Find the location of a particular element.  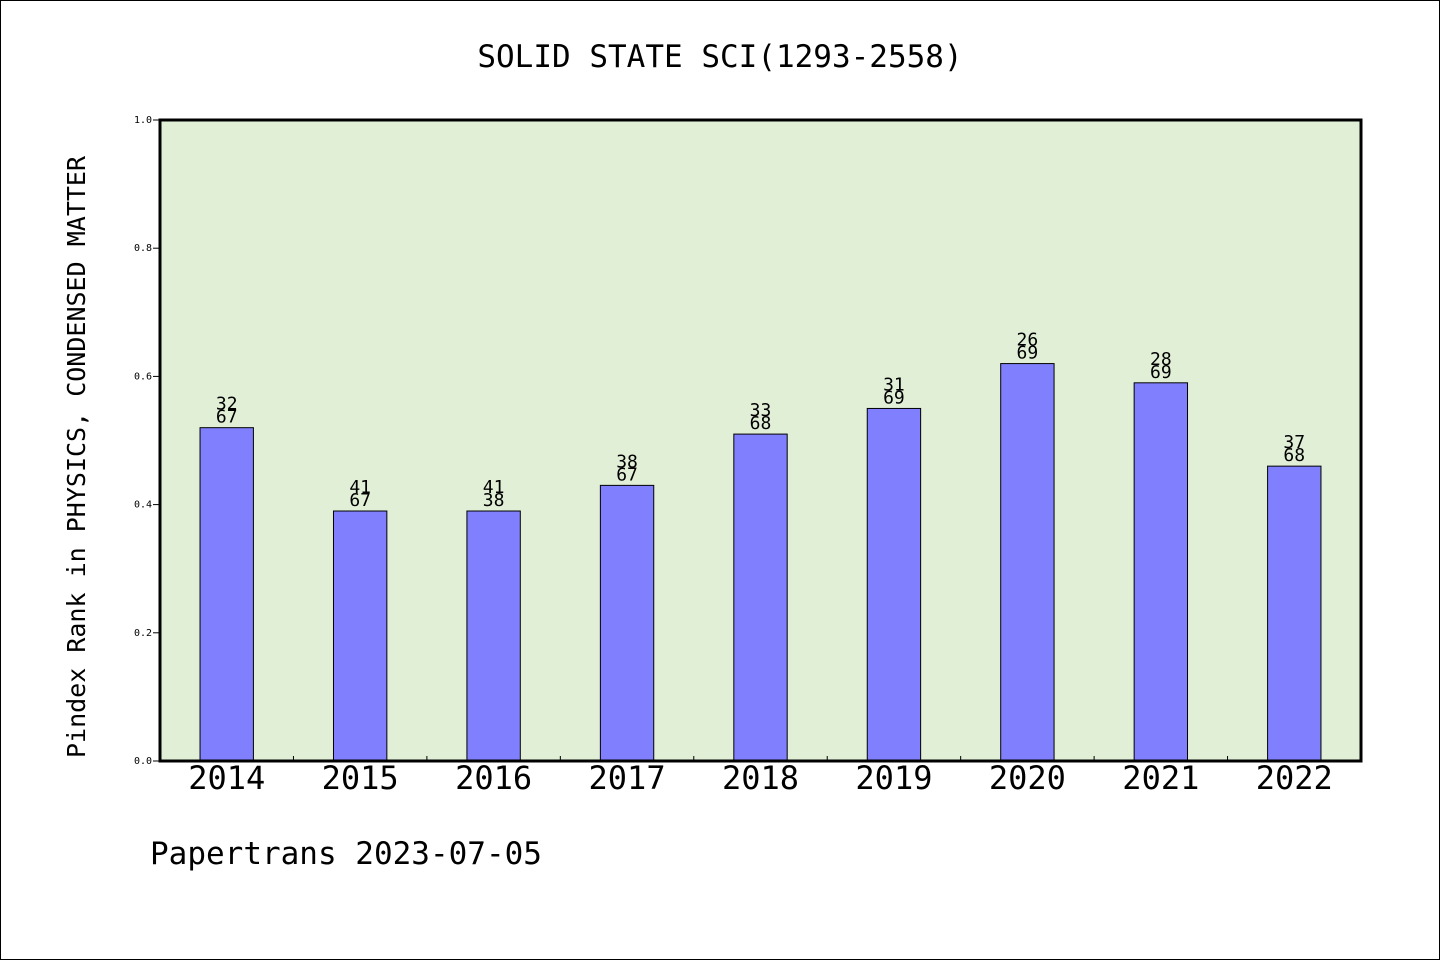

y-tick-label: 0.4 is located at coordinates (143, 505).